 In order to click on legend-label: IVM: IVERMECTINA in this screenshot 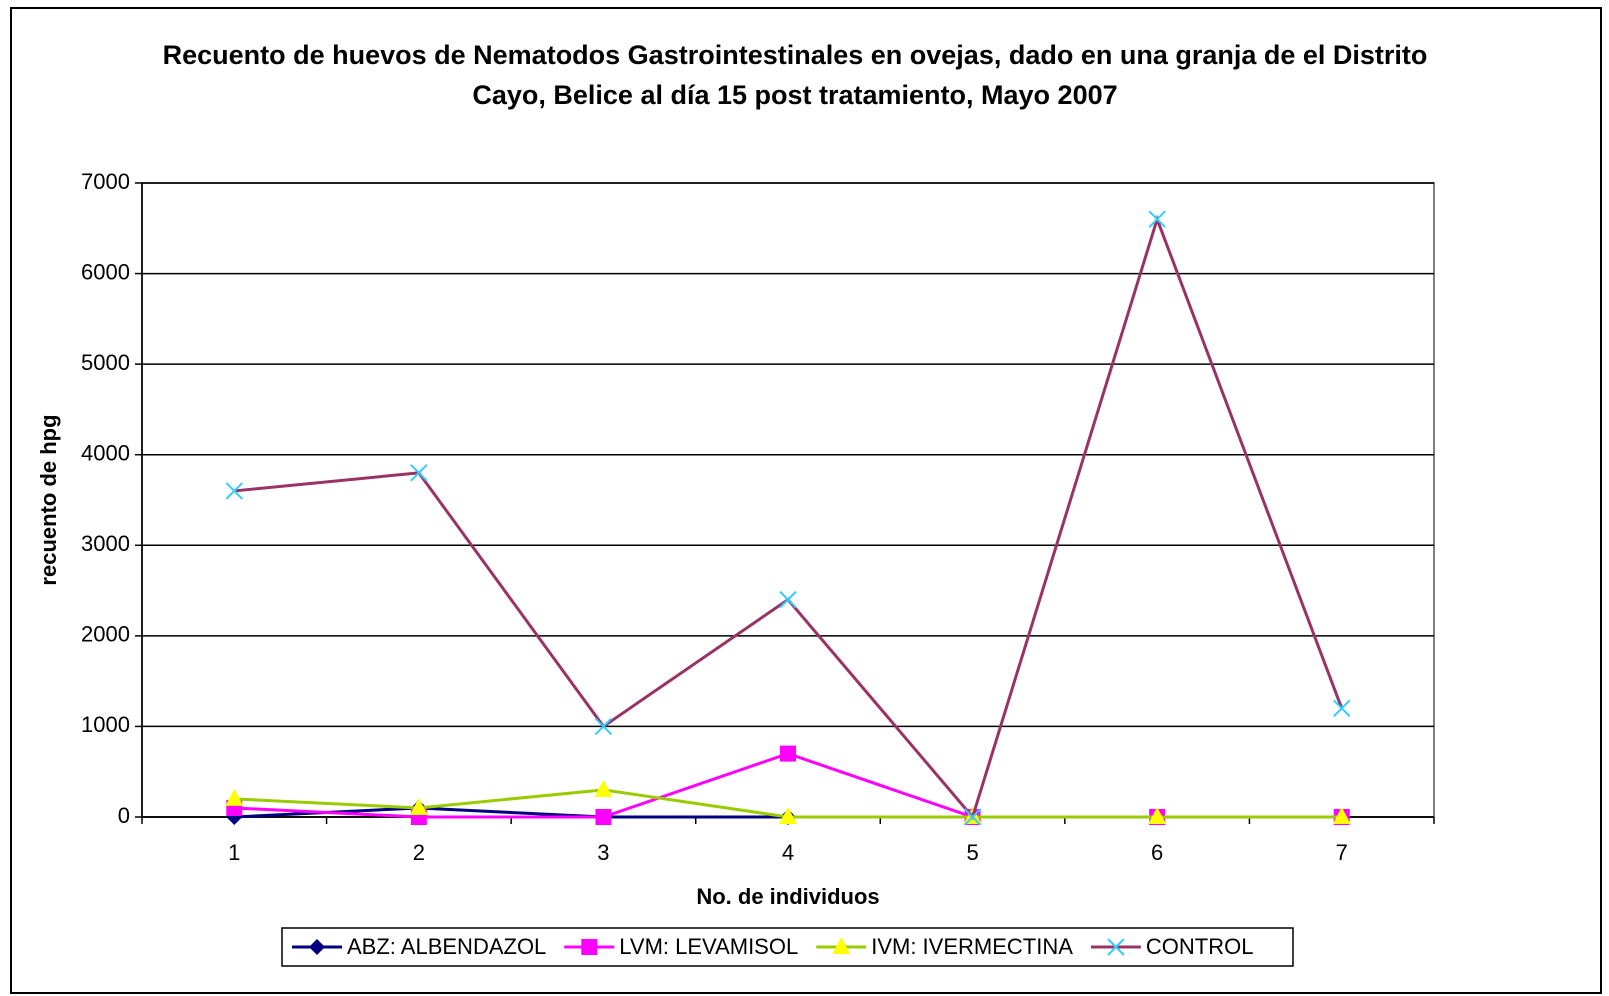, I will do `click(972, 946)`.